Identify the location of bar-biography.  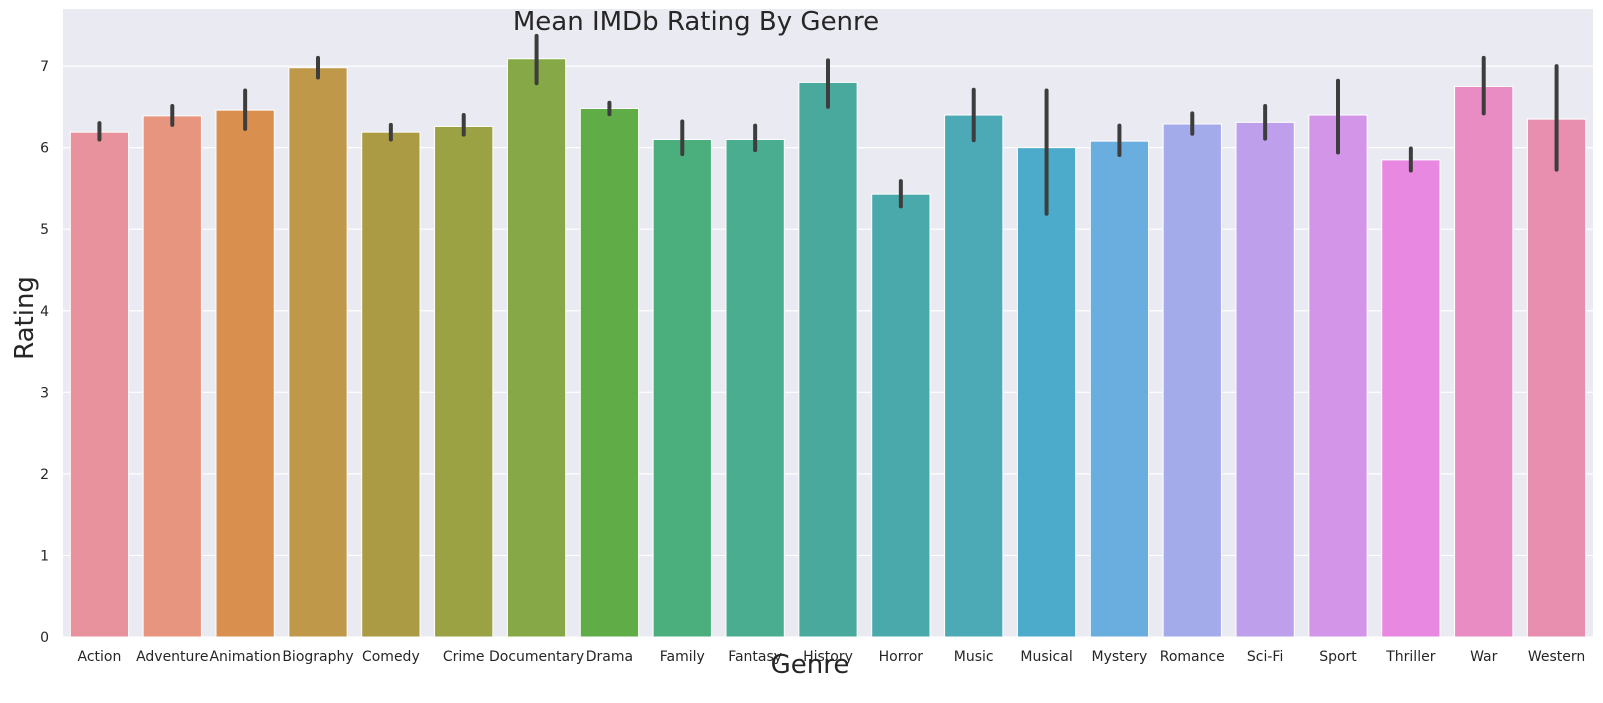
(318, 352).